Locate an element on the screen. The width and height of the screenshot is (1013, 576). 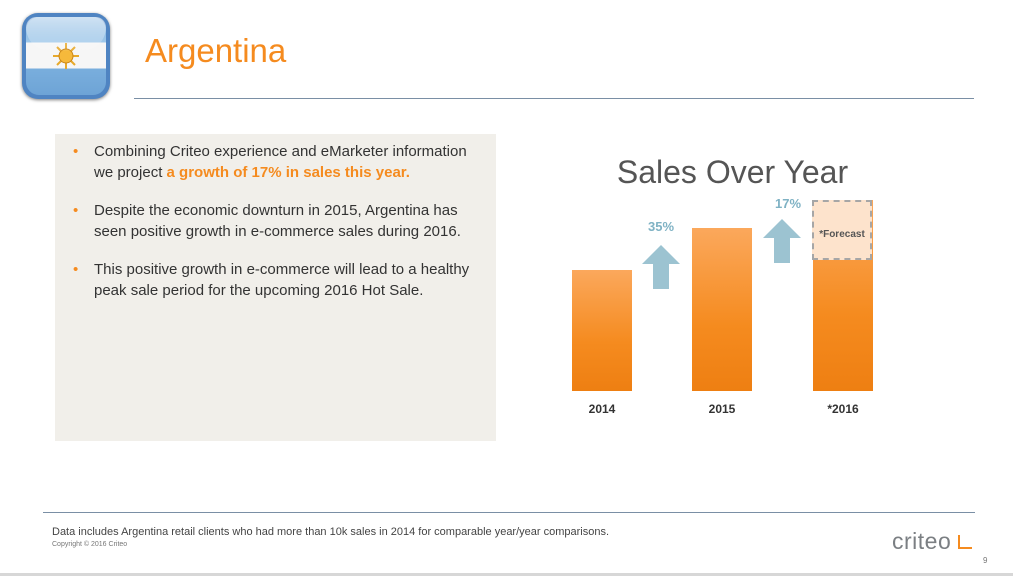
bar-2015 is located at coordinates (722, 309).